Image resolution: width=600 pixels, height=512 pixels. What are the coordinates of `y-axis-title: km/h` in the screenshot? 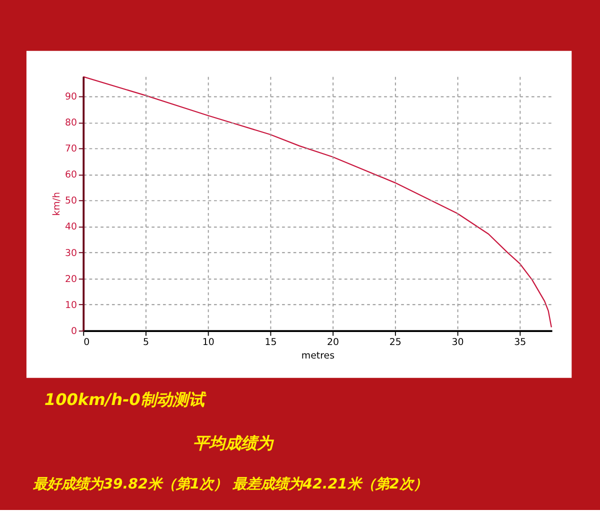 It's located at (56, 204).